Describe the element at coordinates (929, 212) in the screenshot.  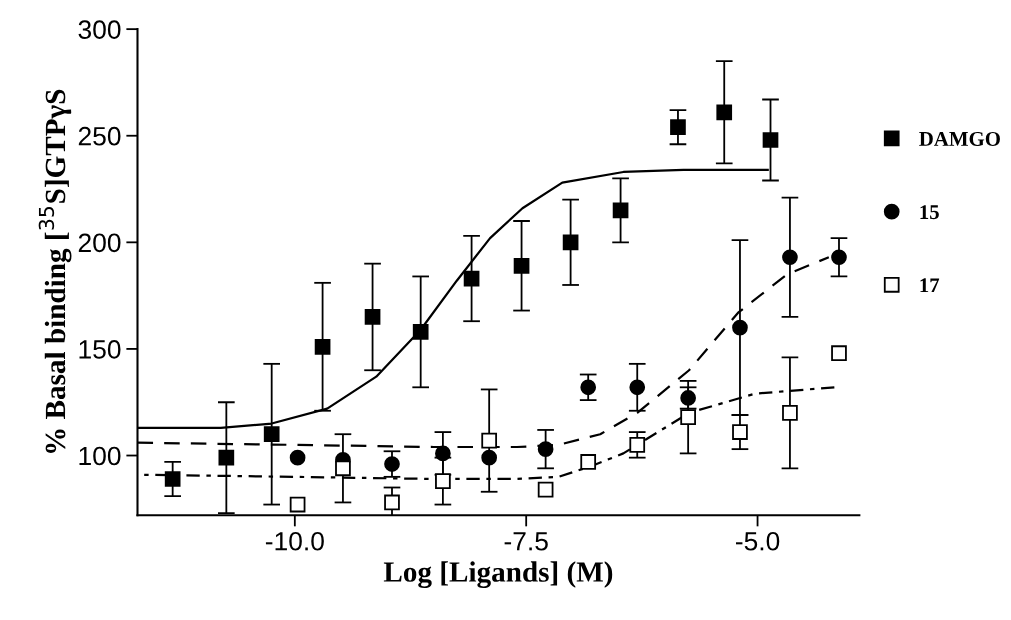
I see `legend-label: 15` at that location.